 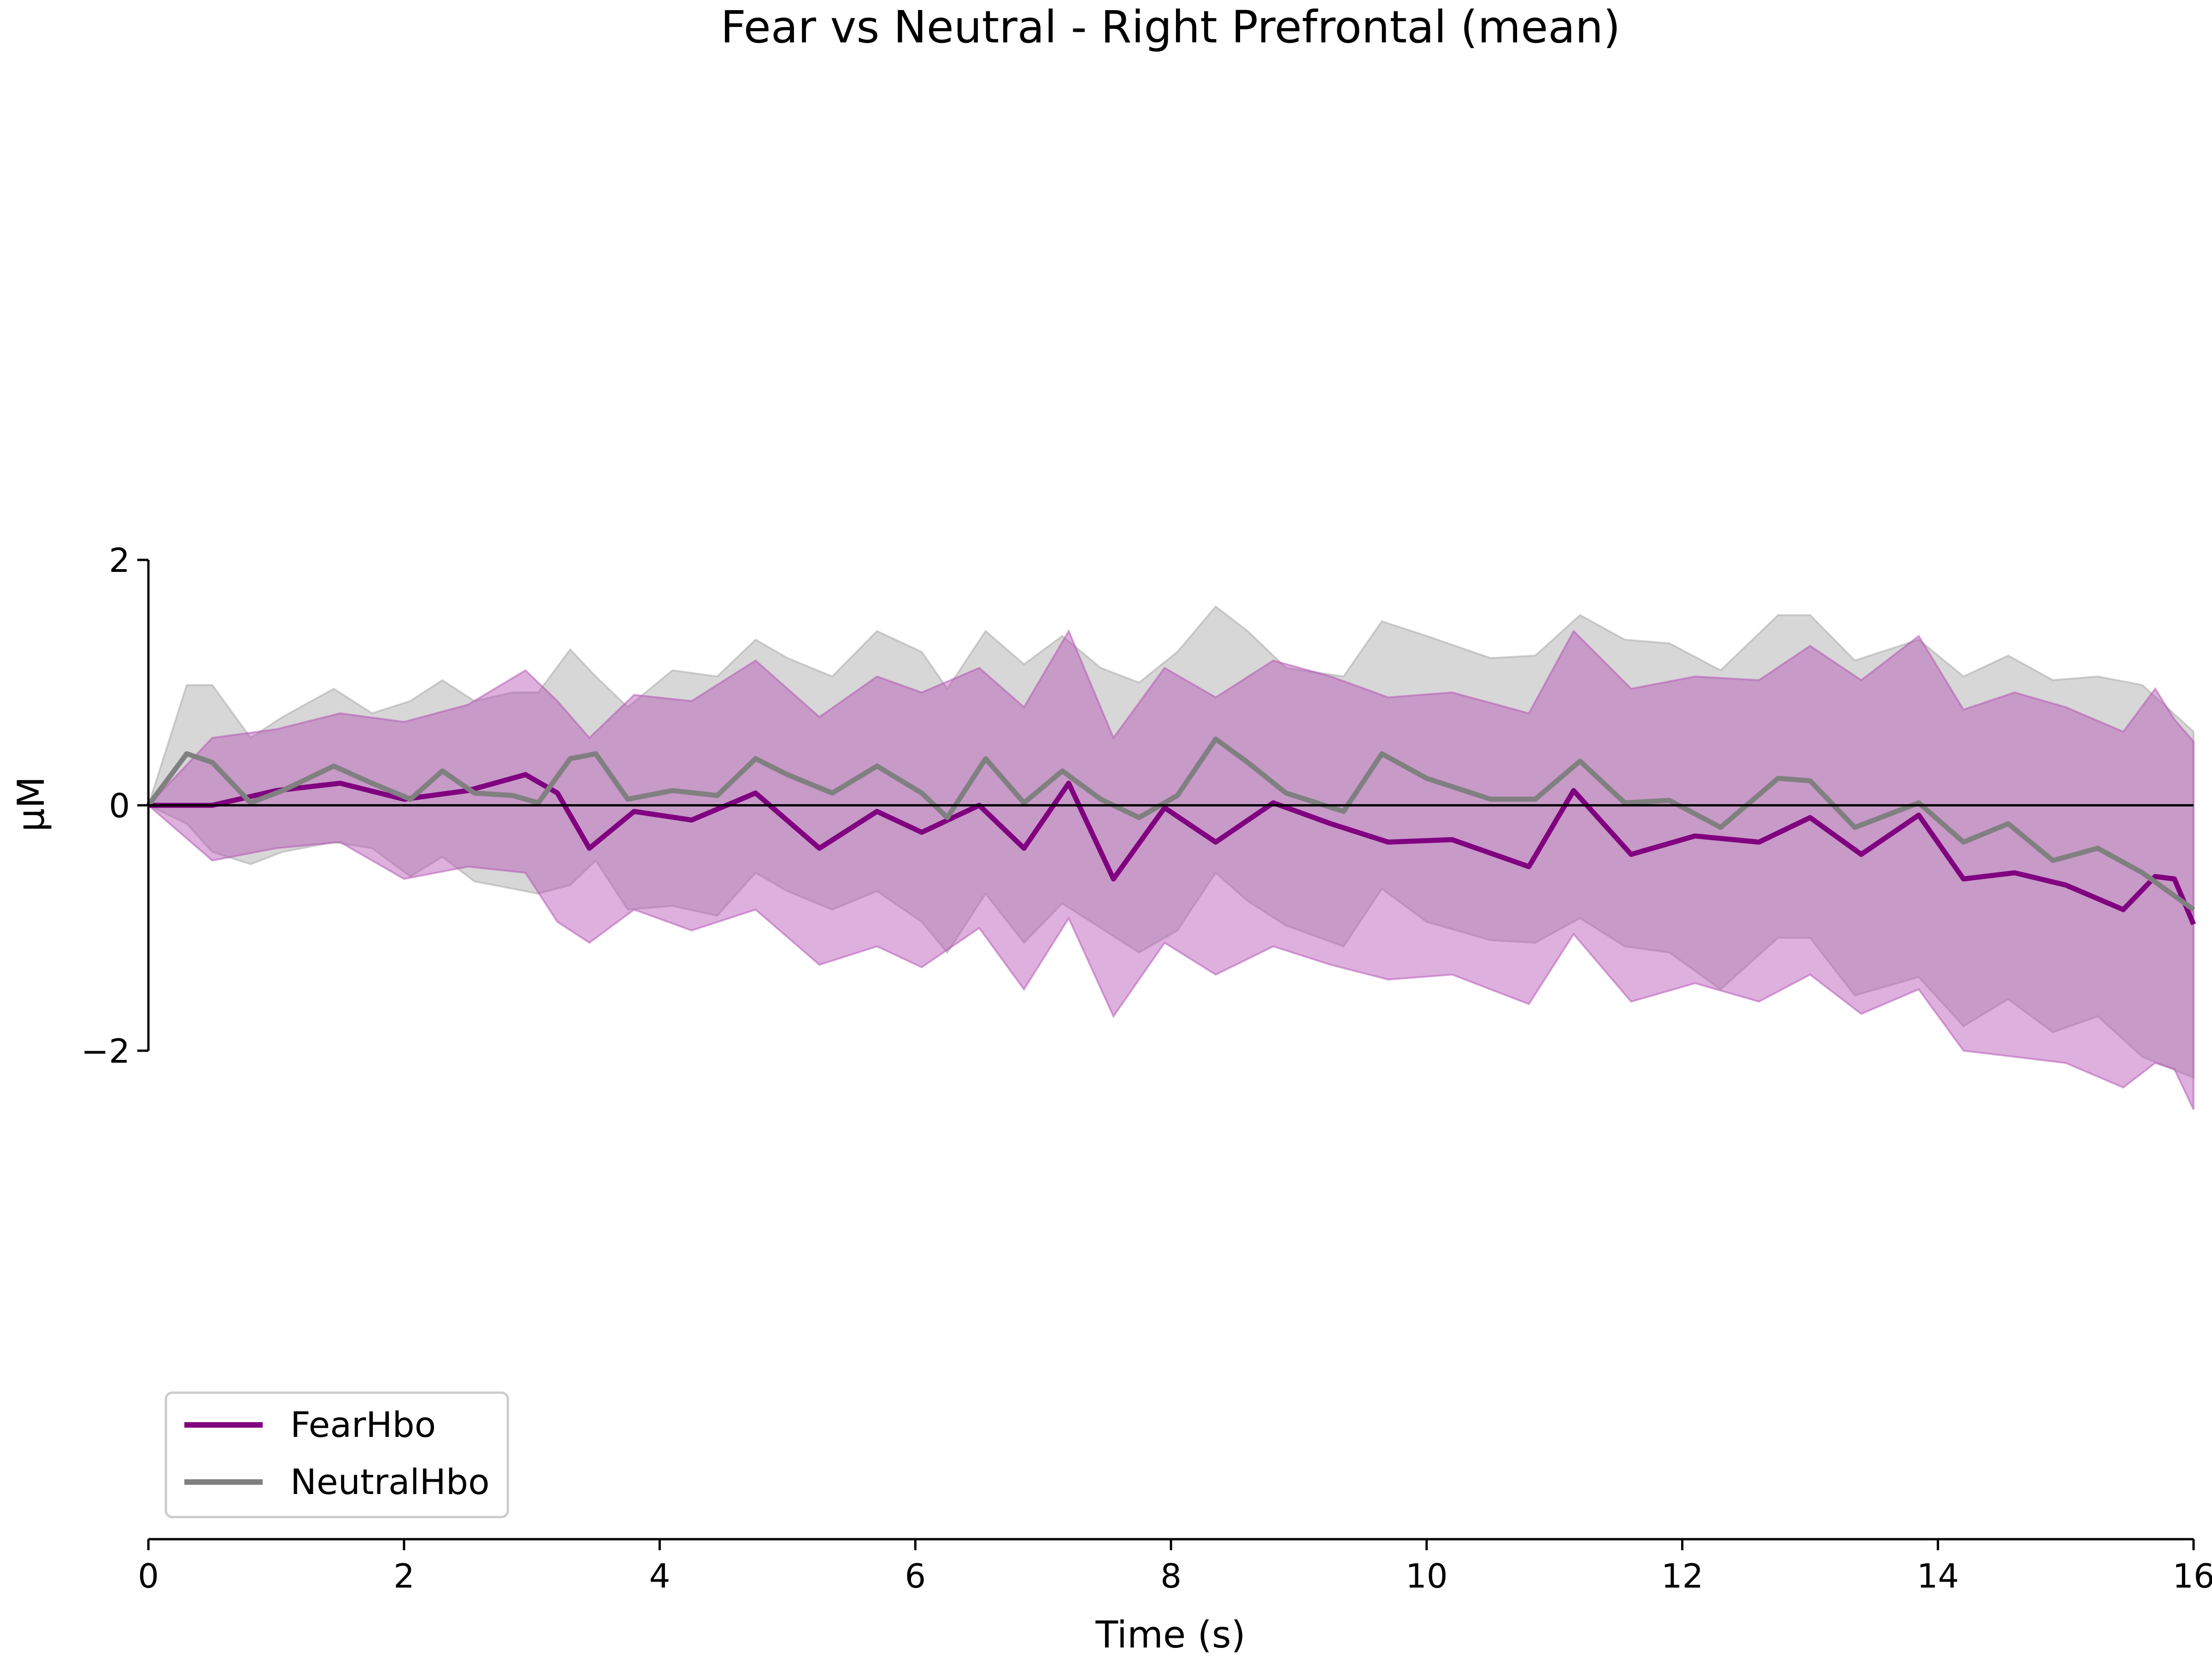 I want to click on line-fearhbo, so click(x=1172, y=848).